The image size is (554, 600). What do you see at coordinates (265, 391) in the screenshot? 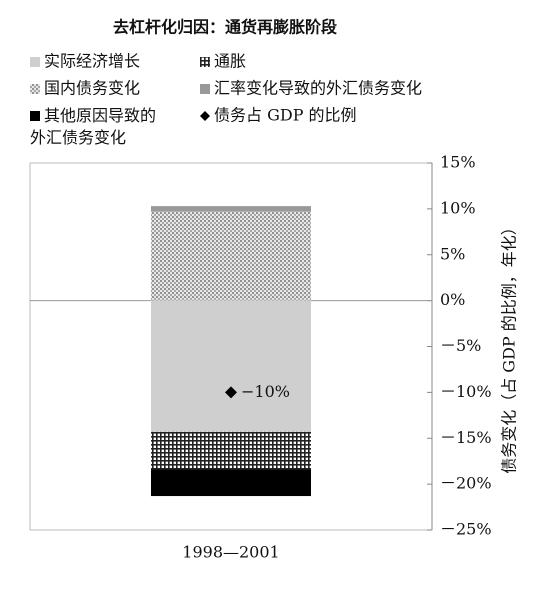
I see `data-label: −10%` at bounding box center [265, 391].